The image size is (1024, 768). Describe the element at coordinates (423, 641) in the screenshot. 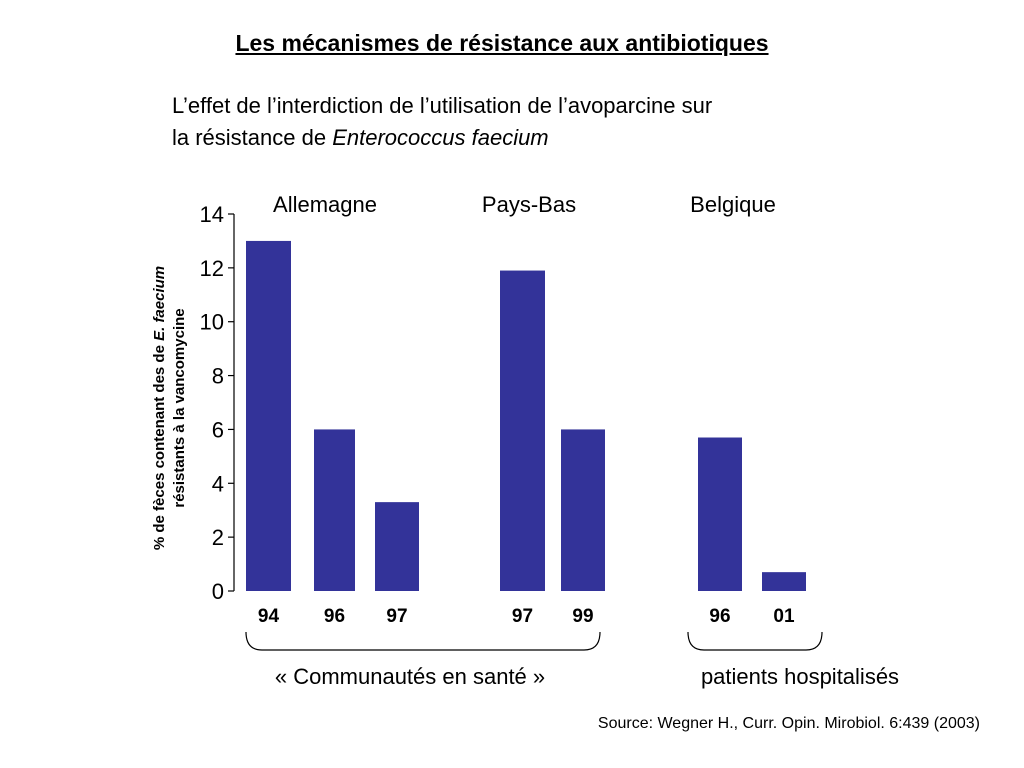

I see `community-bracket` at that location.